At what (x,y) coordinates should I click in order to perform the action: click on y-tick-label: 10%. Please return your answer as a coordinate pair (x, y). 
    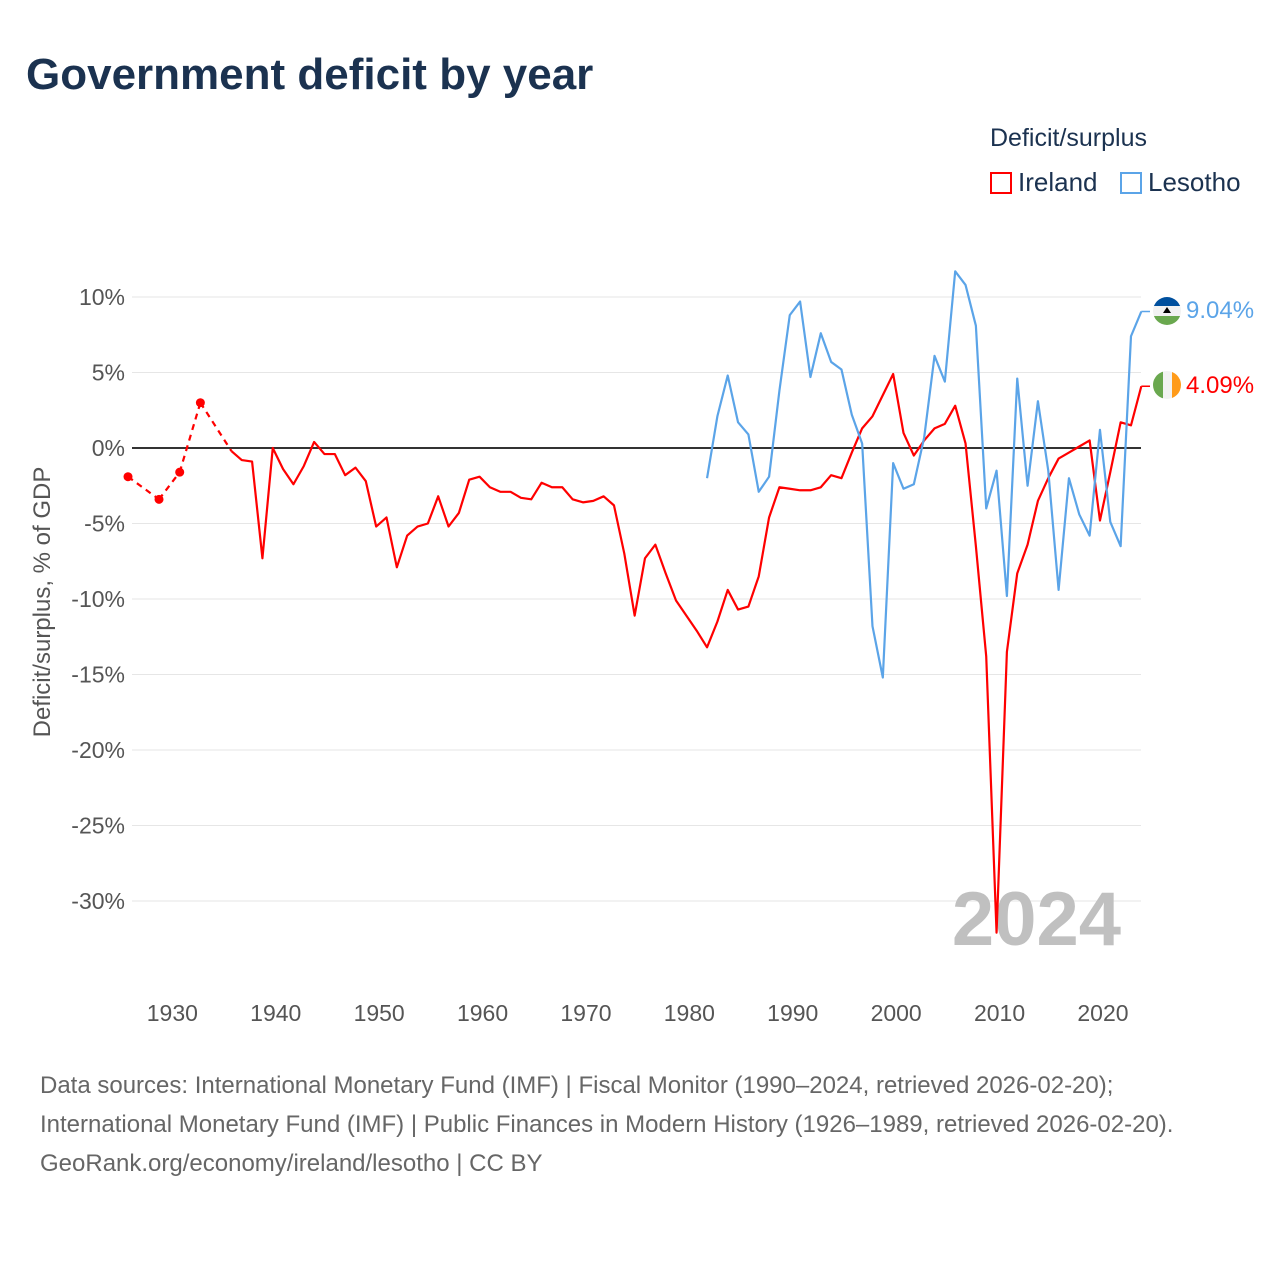
    Looking at the image, I should click on (102, 297).